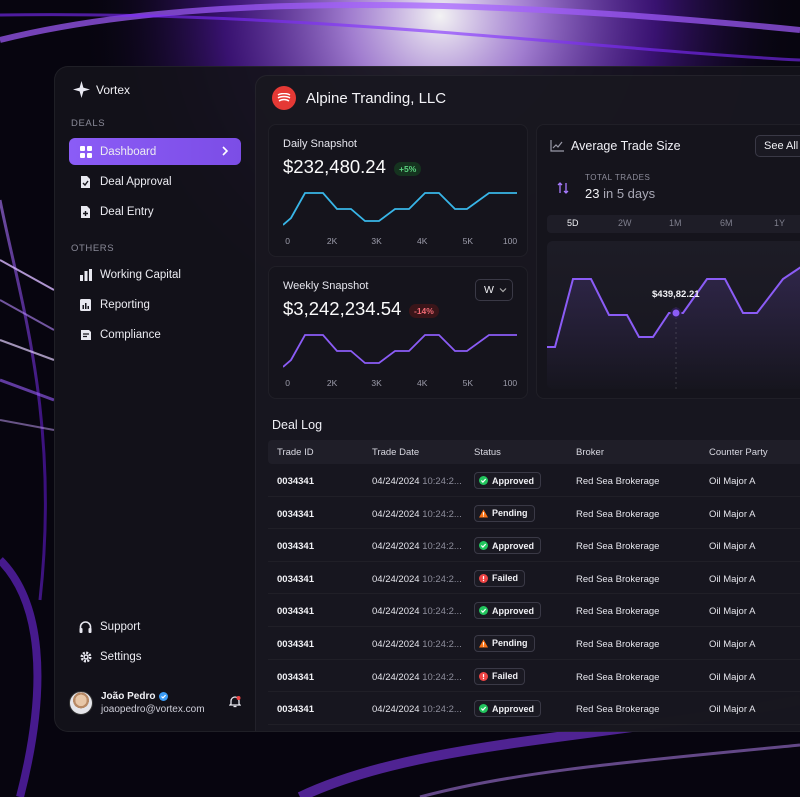 The image size is (800, 797). What do you see at coordinates (120, 626) in the screenshot?
I see `nav-support-label: Support` at bounding box center [120, 626].